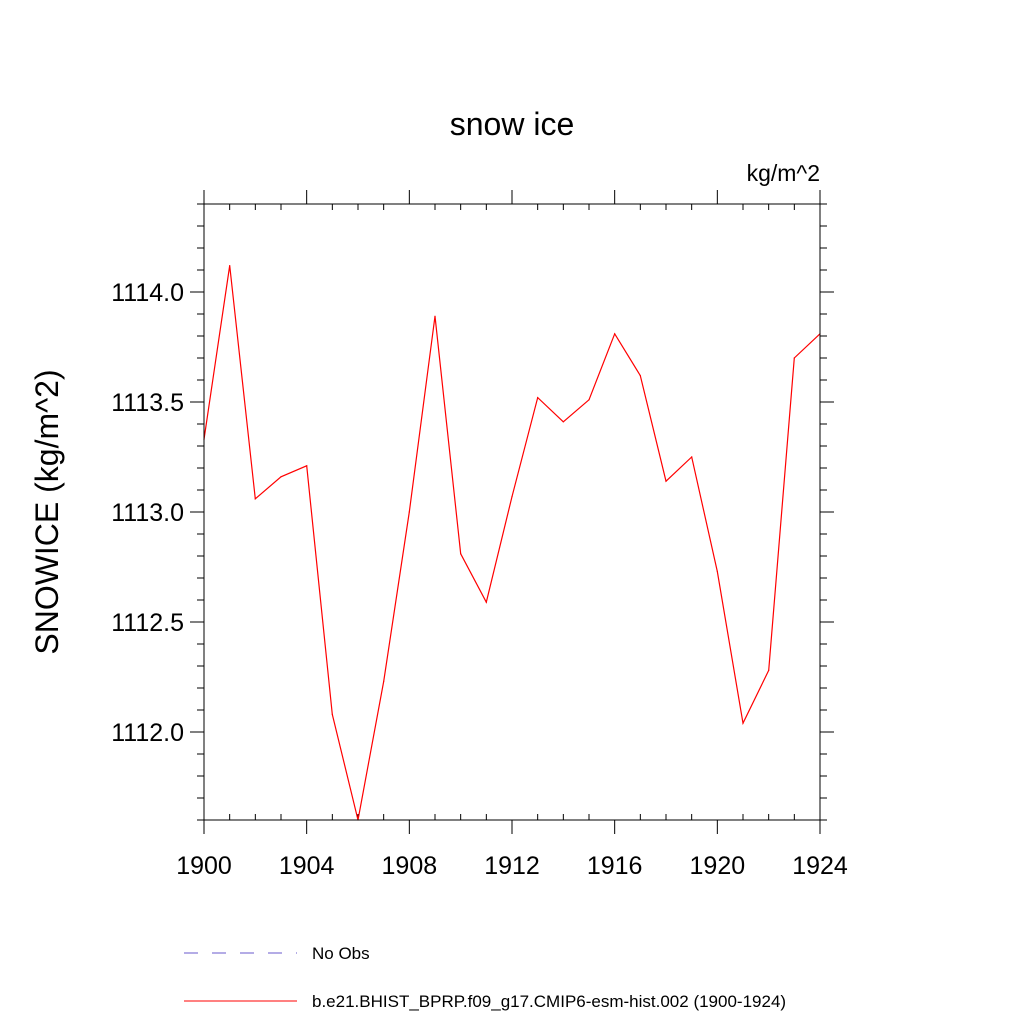 This screenshot has height=1024, width=1024. I want to click on x-tick-label: 1908, so click(410, 866).